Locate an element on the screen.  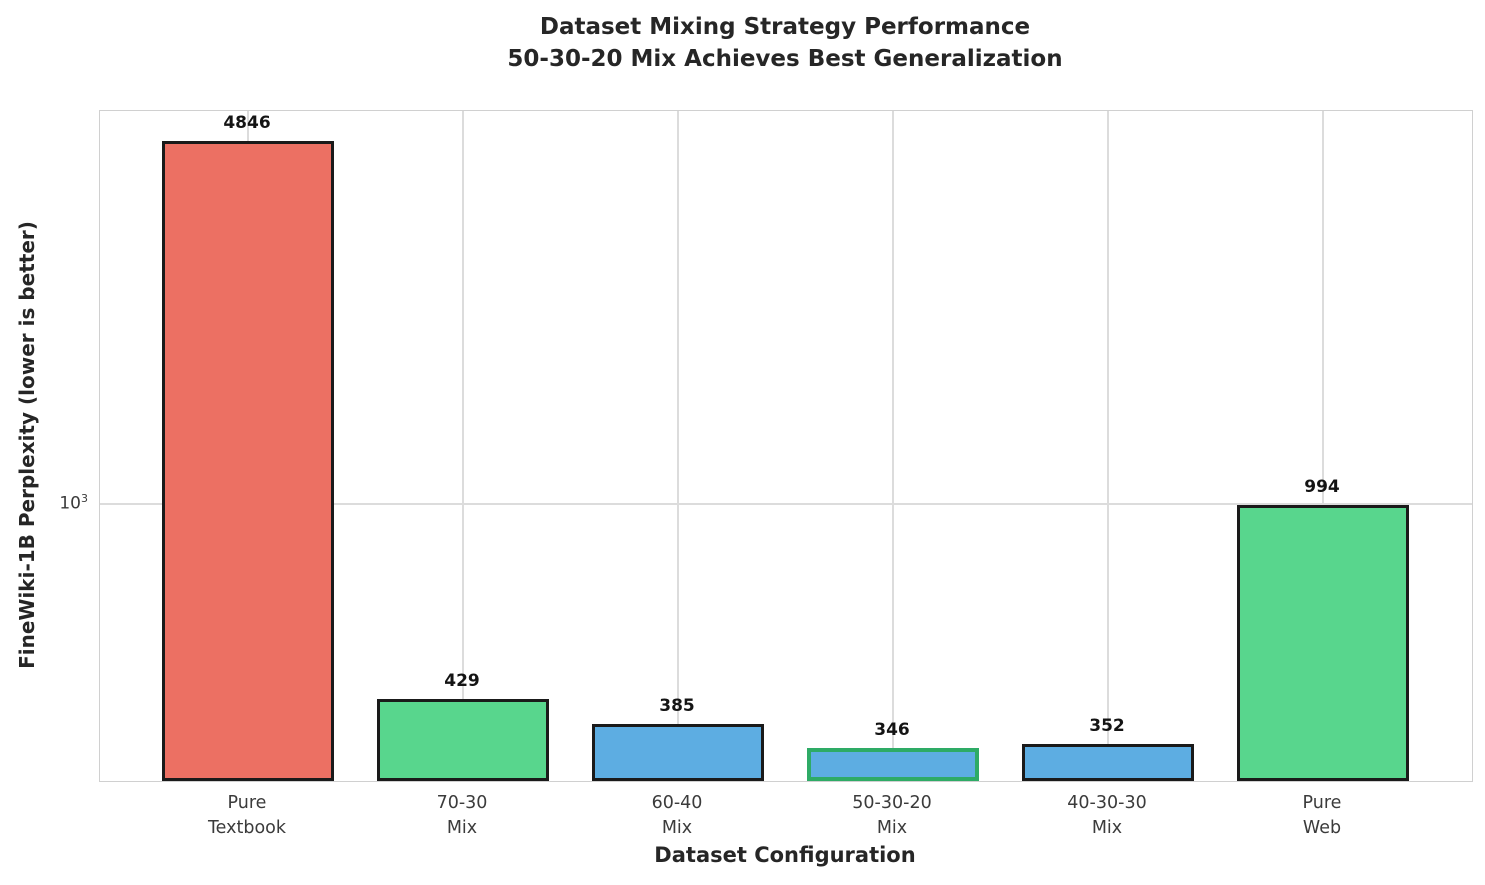
y-tick-label: 103 is located at coordinates (63, 503).